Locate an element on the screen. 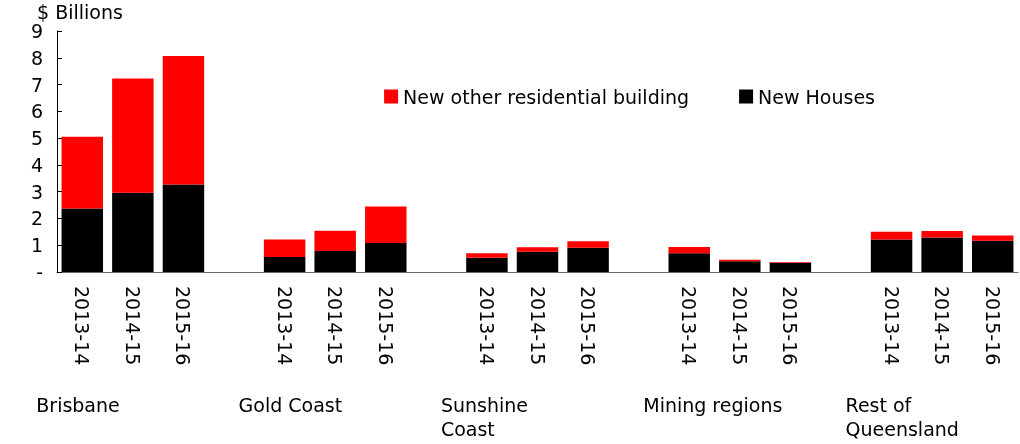 This screenshot has width=1020, height=444. legend-label: New Houses is located at coordinates (817, 96).